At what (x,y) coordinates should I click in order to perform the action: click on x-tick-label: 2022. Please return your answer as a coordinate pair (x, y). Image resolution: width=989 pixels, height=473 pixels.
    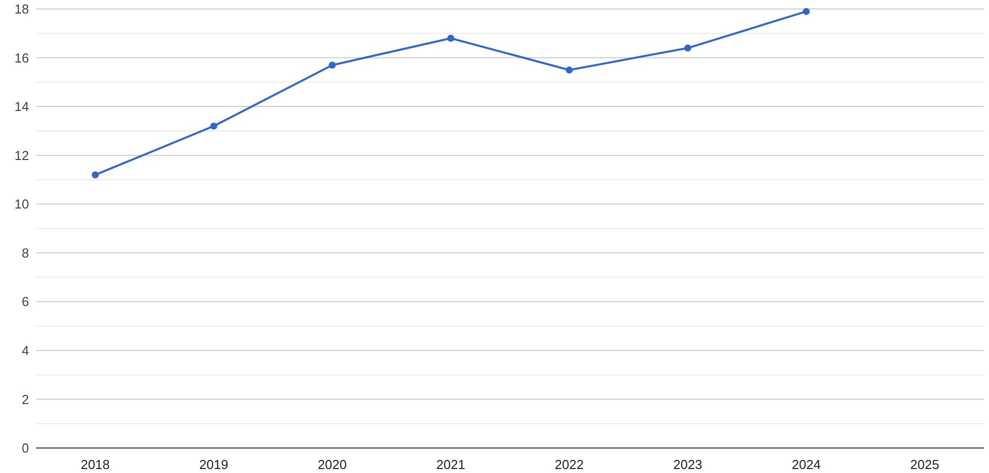
    Looking at the image, I should click on (569, 464).